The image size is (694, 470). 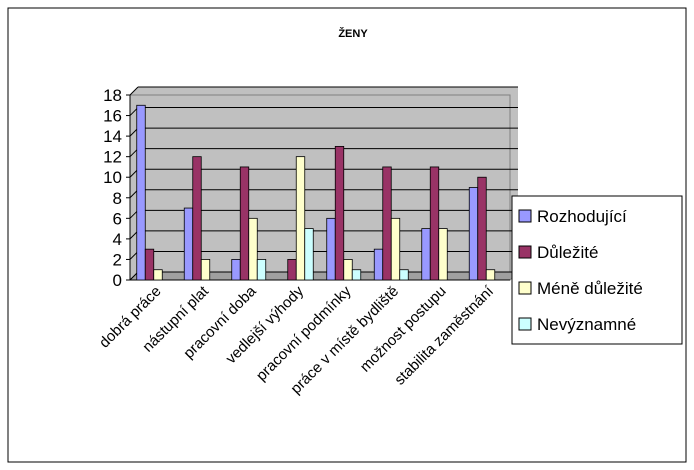 What do you see at coordinates (567, 252) in the screenshot?
I see `legend-label: Důležité` at bounding box center [567, 252].